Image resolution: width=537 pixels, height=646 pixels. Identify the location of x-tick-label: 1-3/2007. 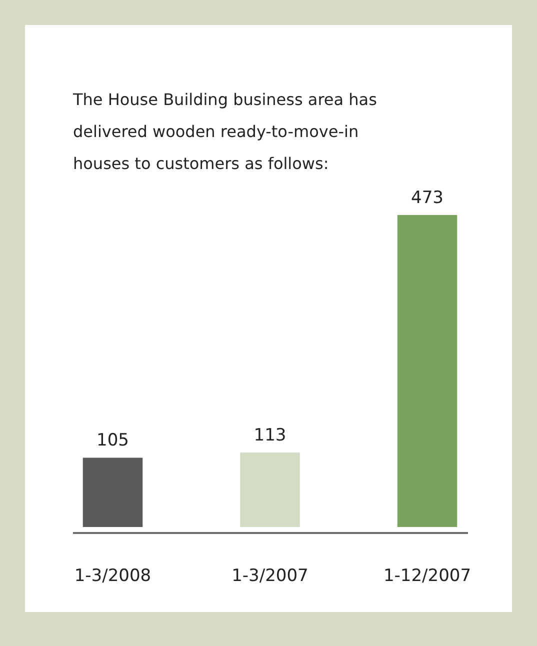
(270, 576).